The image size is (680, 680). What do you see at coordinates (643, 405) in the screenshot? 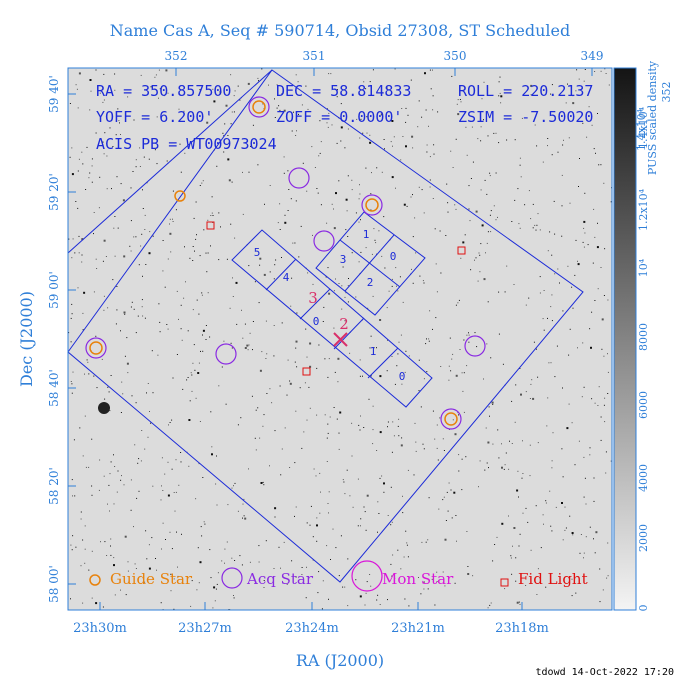
I see `colorbar-tick-label: 6000` at bounding box center [643, 405].